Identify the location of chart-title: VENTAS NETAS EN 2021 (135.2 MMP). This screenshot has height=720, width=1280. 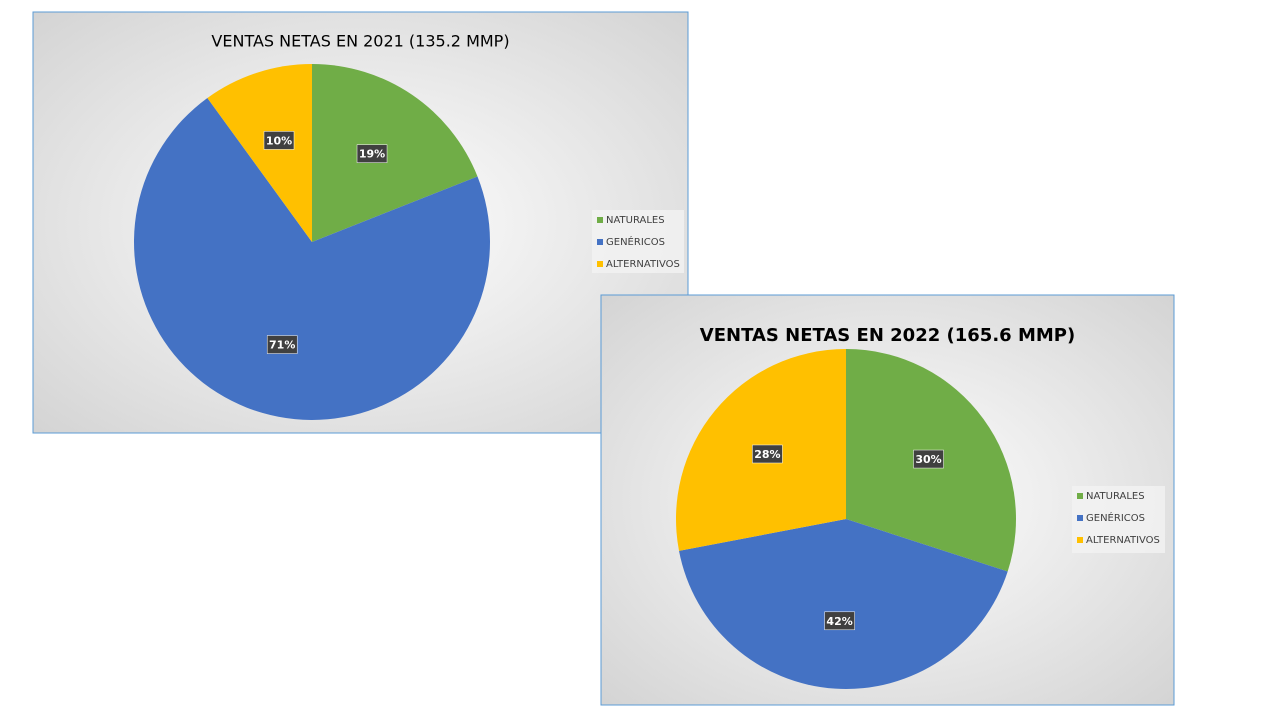
(360, 41).